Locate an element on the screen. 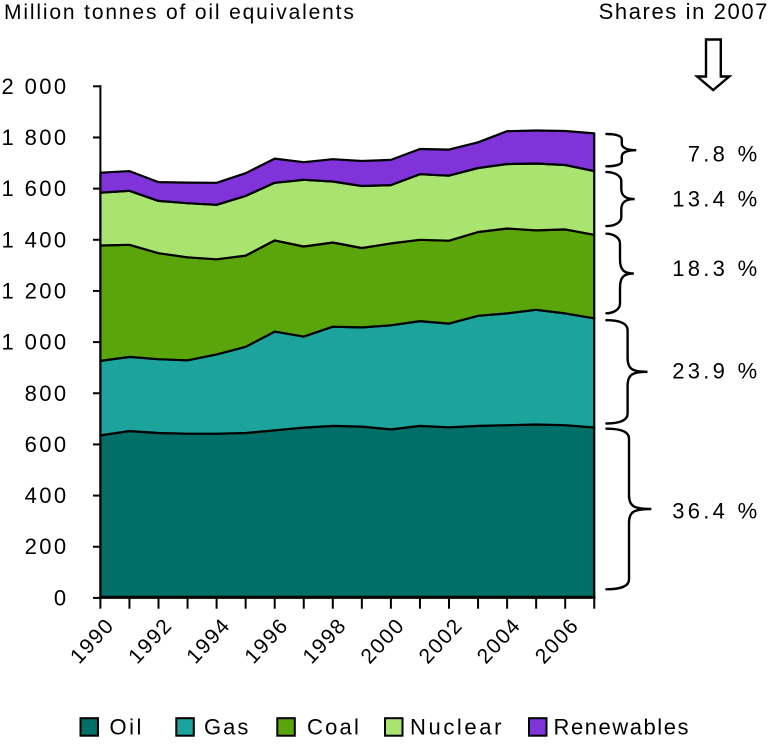 The image size is (768, 744). svg-text: 1 600 is located at coordinates (34, 188).